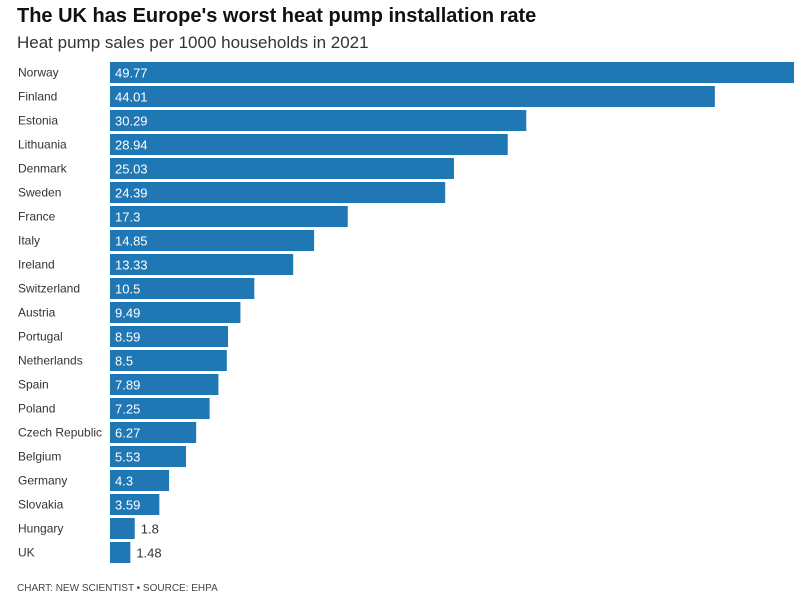 Image resolution: width=803 pixels, height=597 pixels. Describe the element at coordinates (38, 73) in the screenshot. I see `category-label: Norway` at that location.